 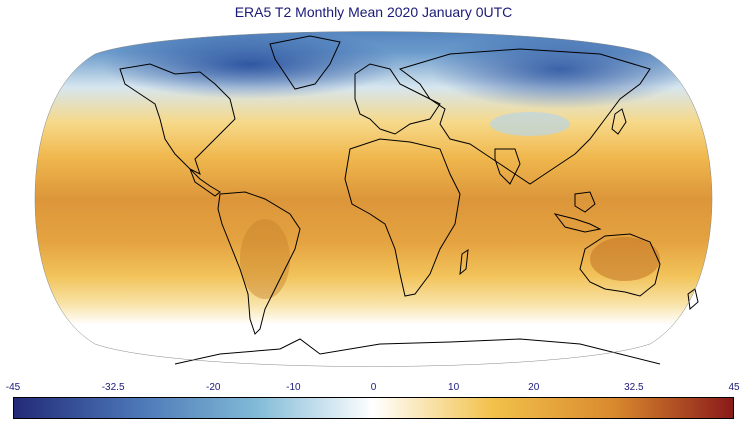 I want to click on canada-cold-area, so click(x=250, y=65).